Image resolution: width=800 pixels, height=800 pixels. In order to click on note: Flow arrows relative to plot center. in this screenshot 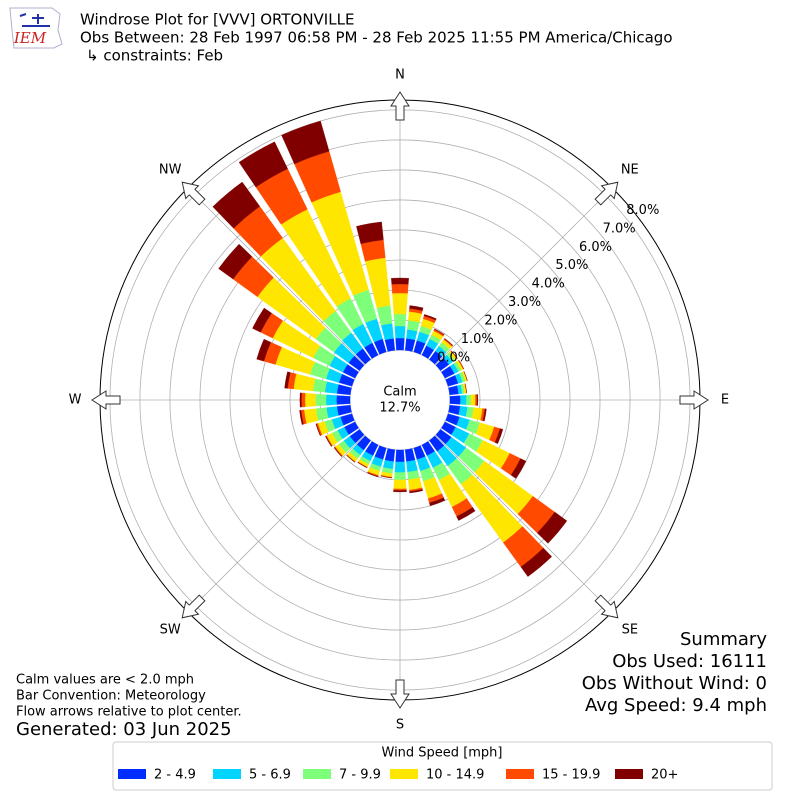, I will do `click(129, 712)`.